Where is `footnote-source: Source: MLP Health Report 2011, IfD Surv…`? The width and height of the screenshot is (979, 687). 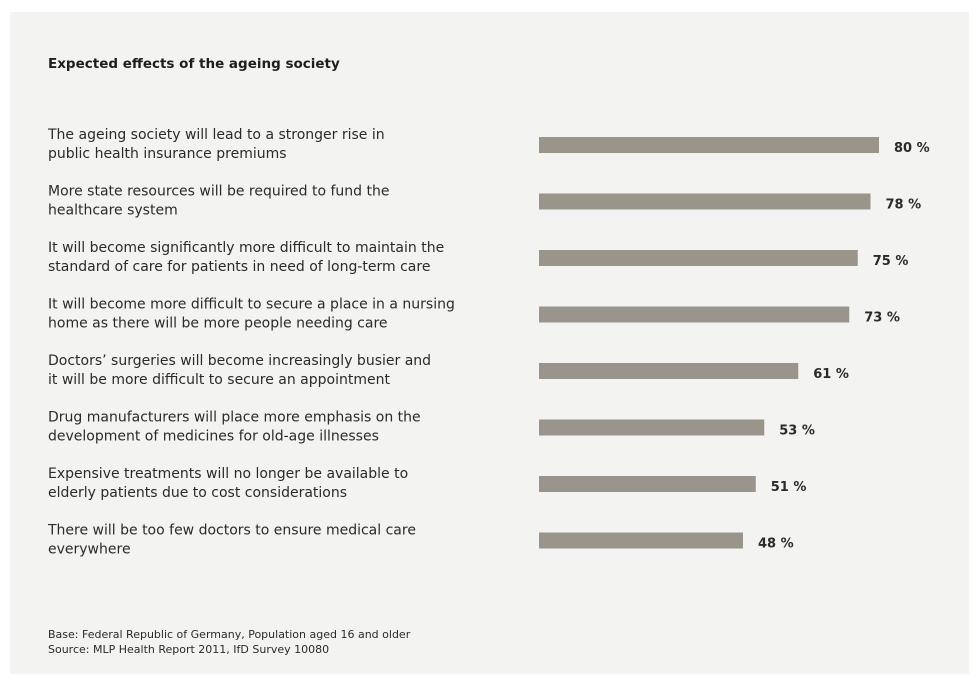 footnote-source: Source: MLP Health Report 2011, IfD Surv… is located at coordinates (189, 649).